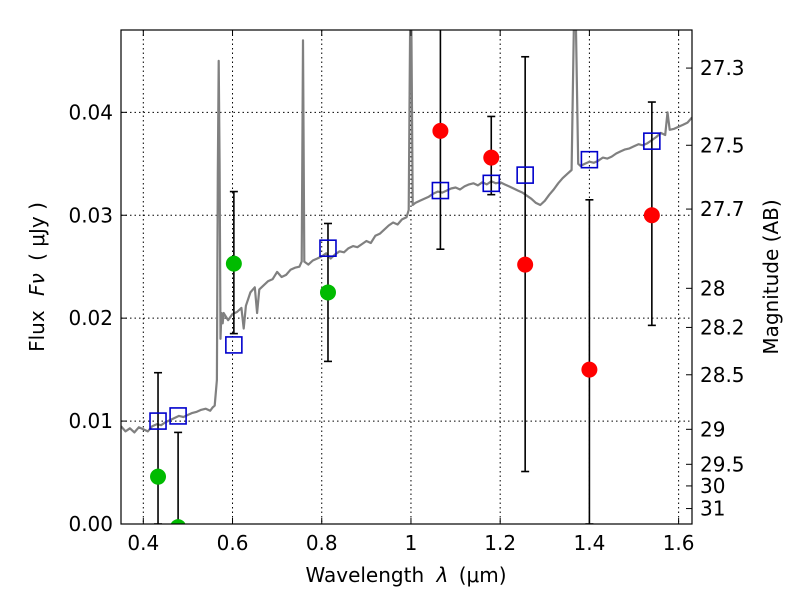 The image size is (800, 600). I want to click on y-tick-label: 0.00, so click(90, 524).